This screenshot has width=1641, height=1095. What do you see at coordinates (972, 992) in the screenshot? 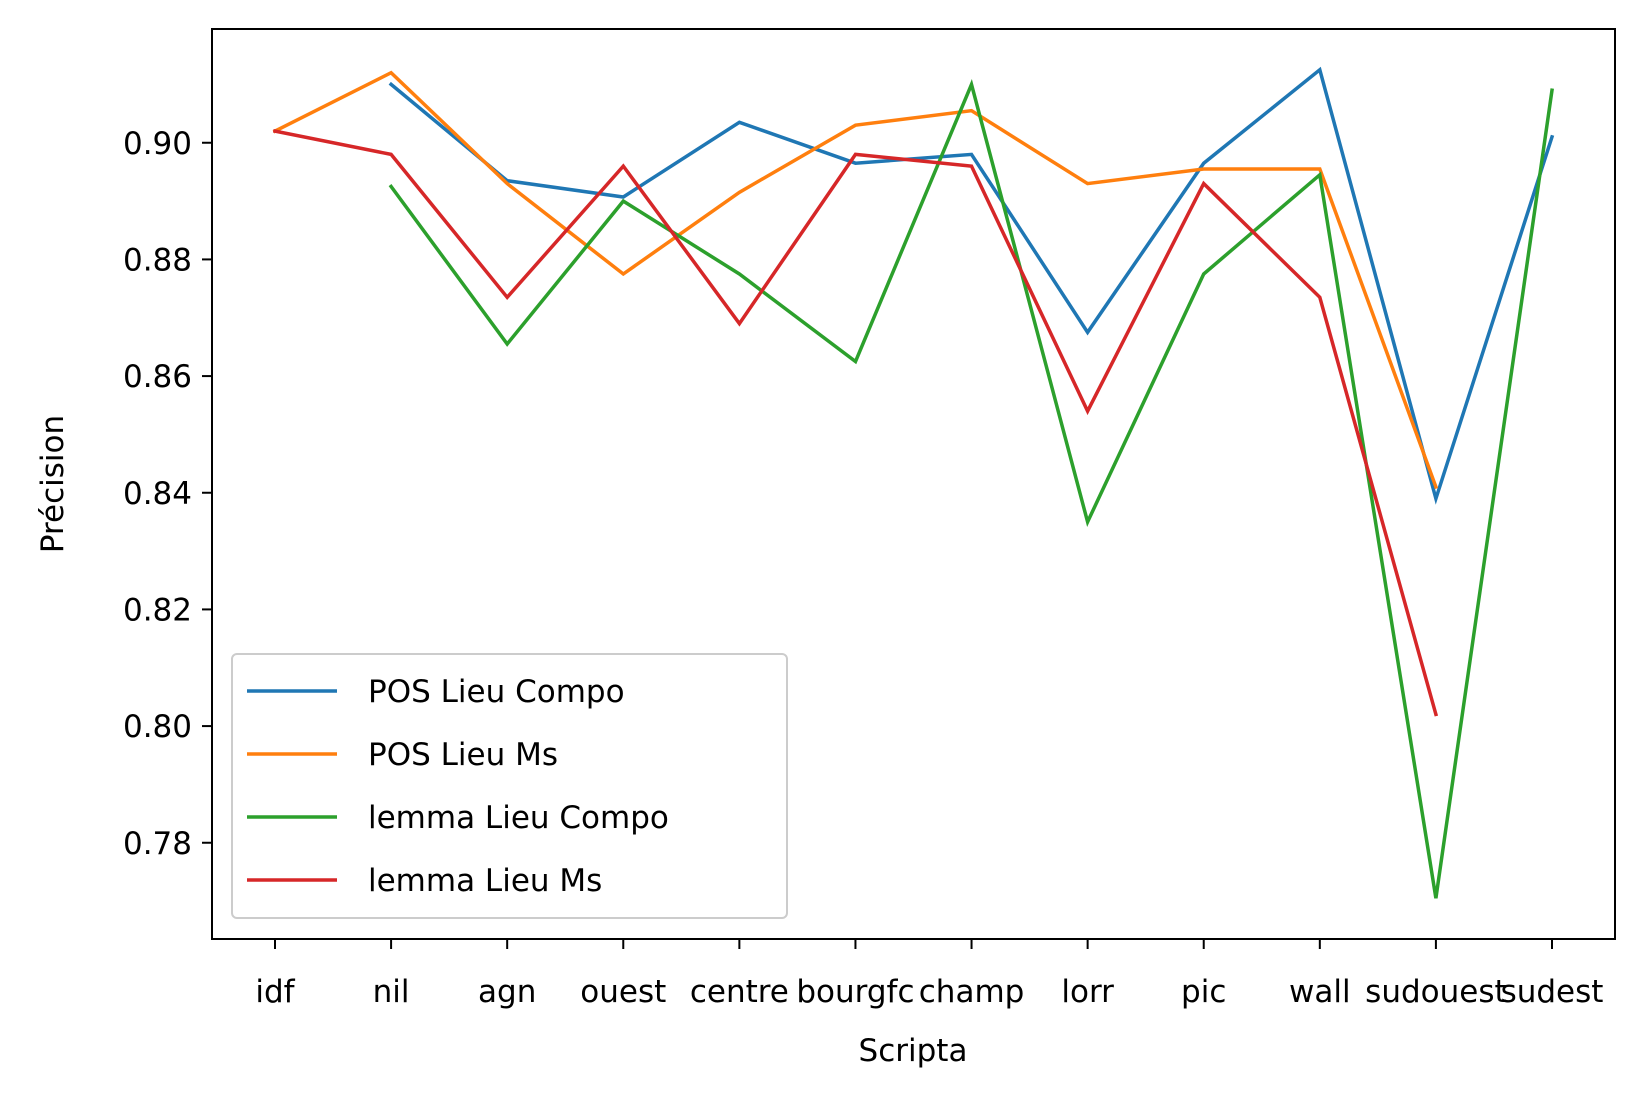
I see `x-tick-label: champ` at bounding box center [972, 992].